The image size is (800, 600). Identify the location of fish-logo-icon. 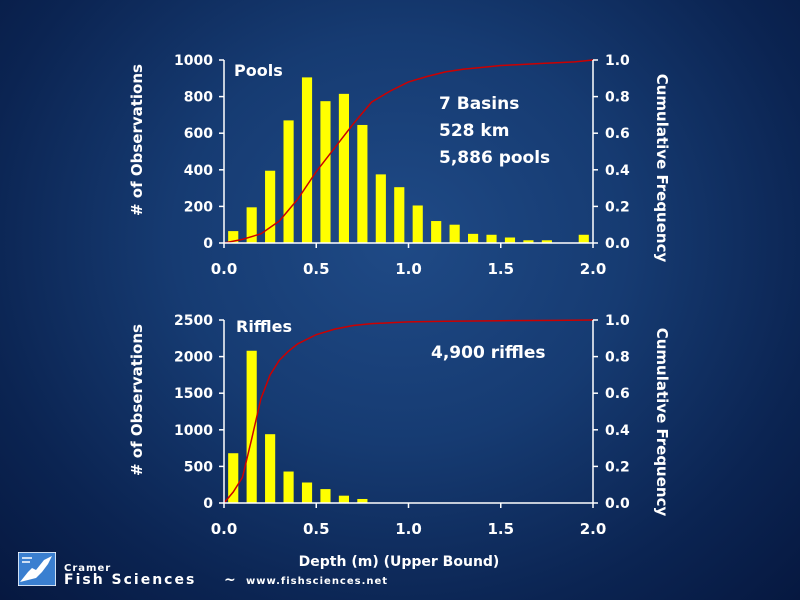
(37, 569).